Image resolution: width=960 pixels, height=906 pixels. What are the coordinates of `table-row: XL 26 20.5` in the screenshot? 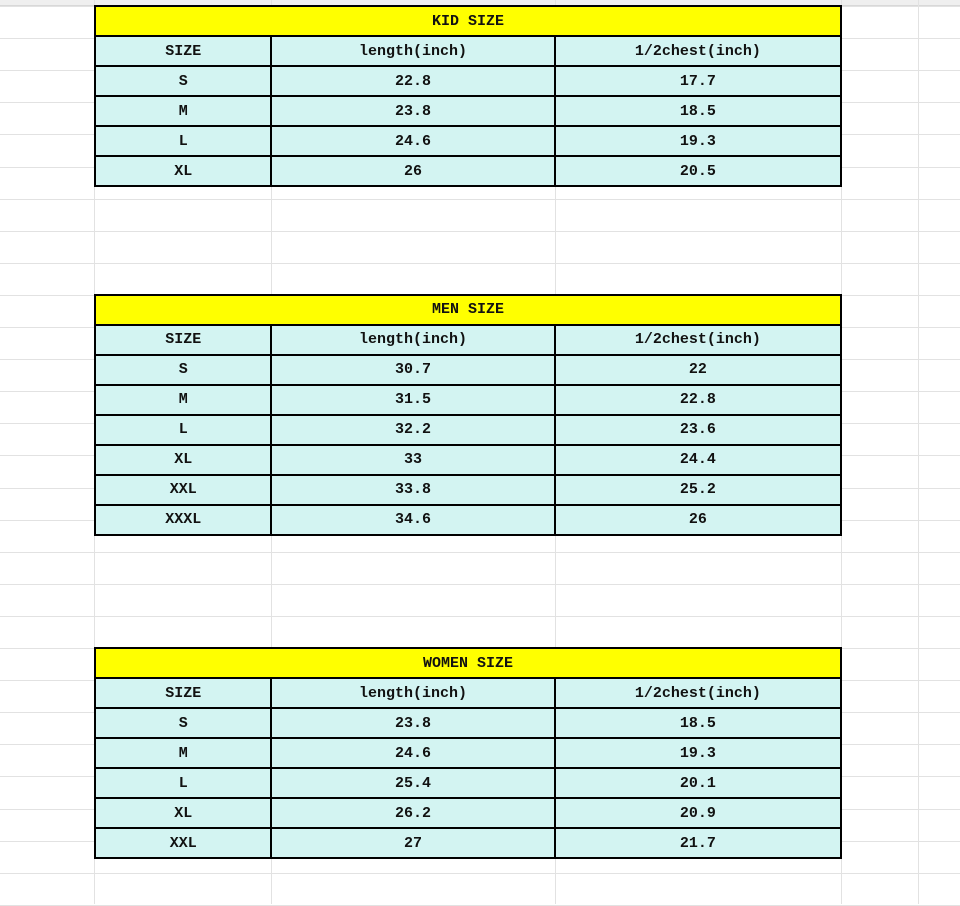 It's located at (468, 171).